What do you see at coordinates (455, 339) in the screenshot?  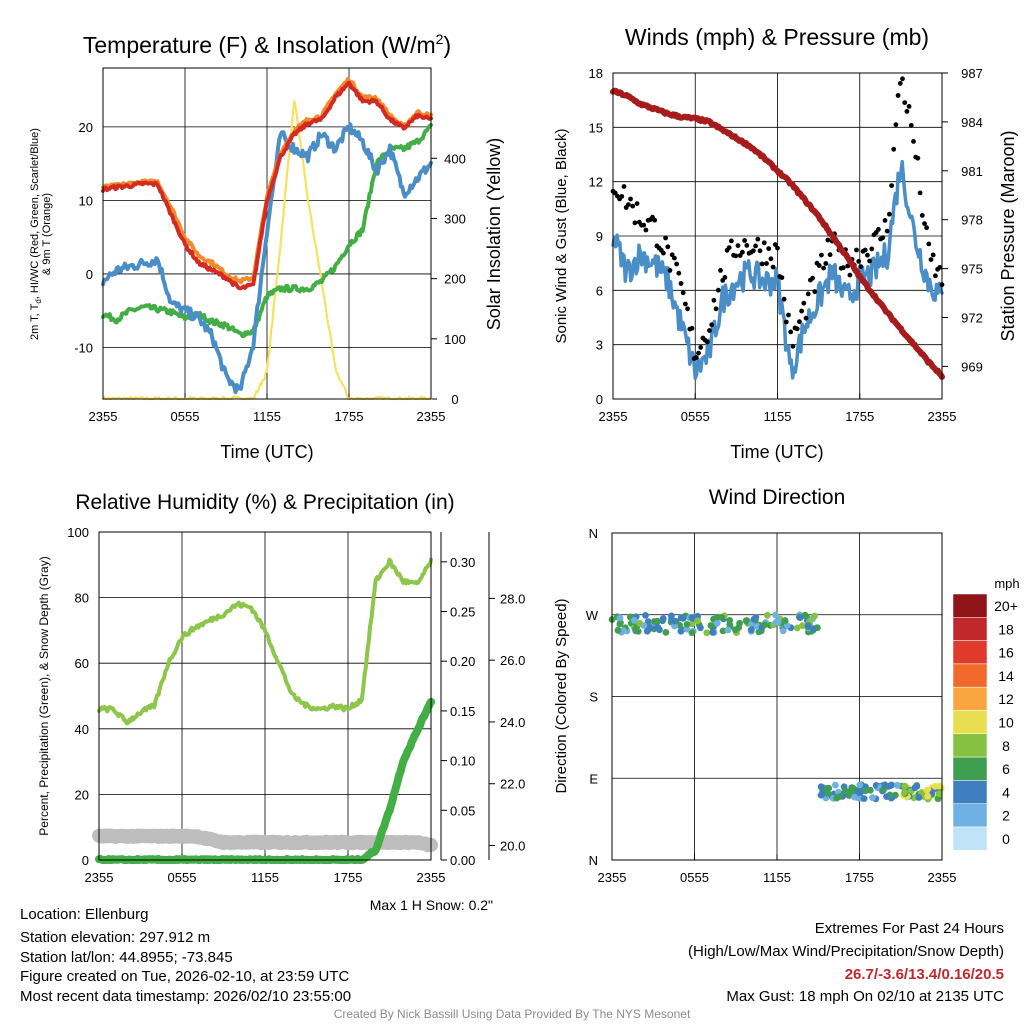 I see `temp-y2tick-label: 100` at bounding box center [455, 339].